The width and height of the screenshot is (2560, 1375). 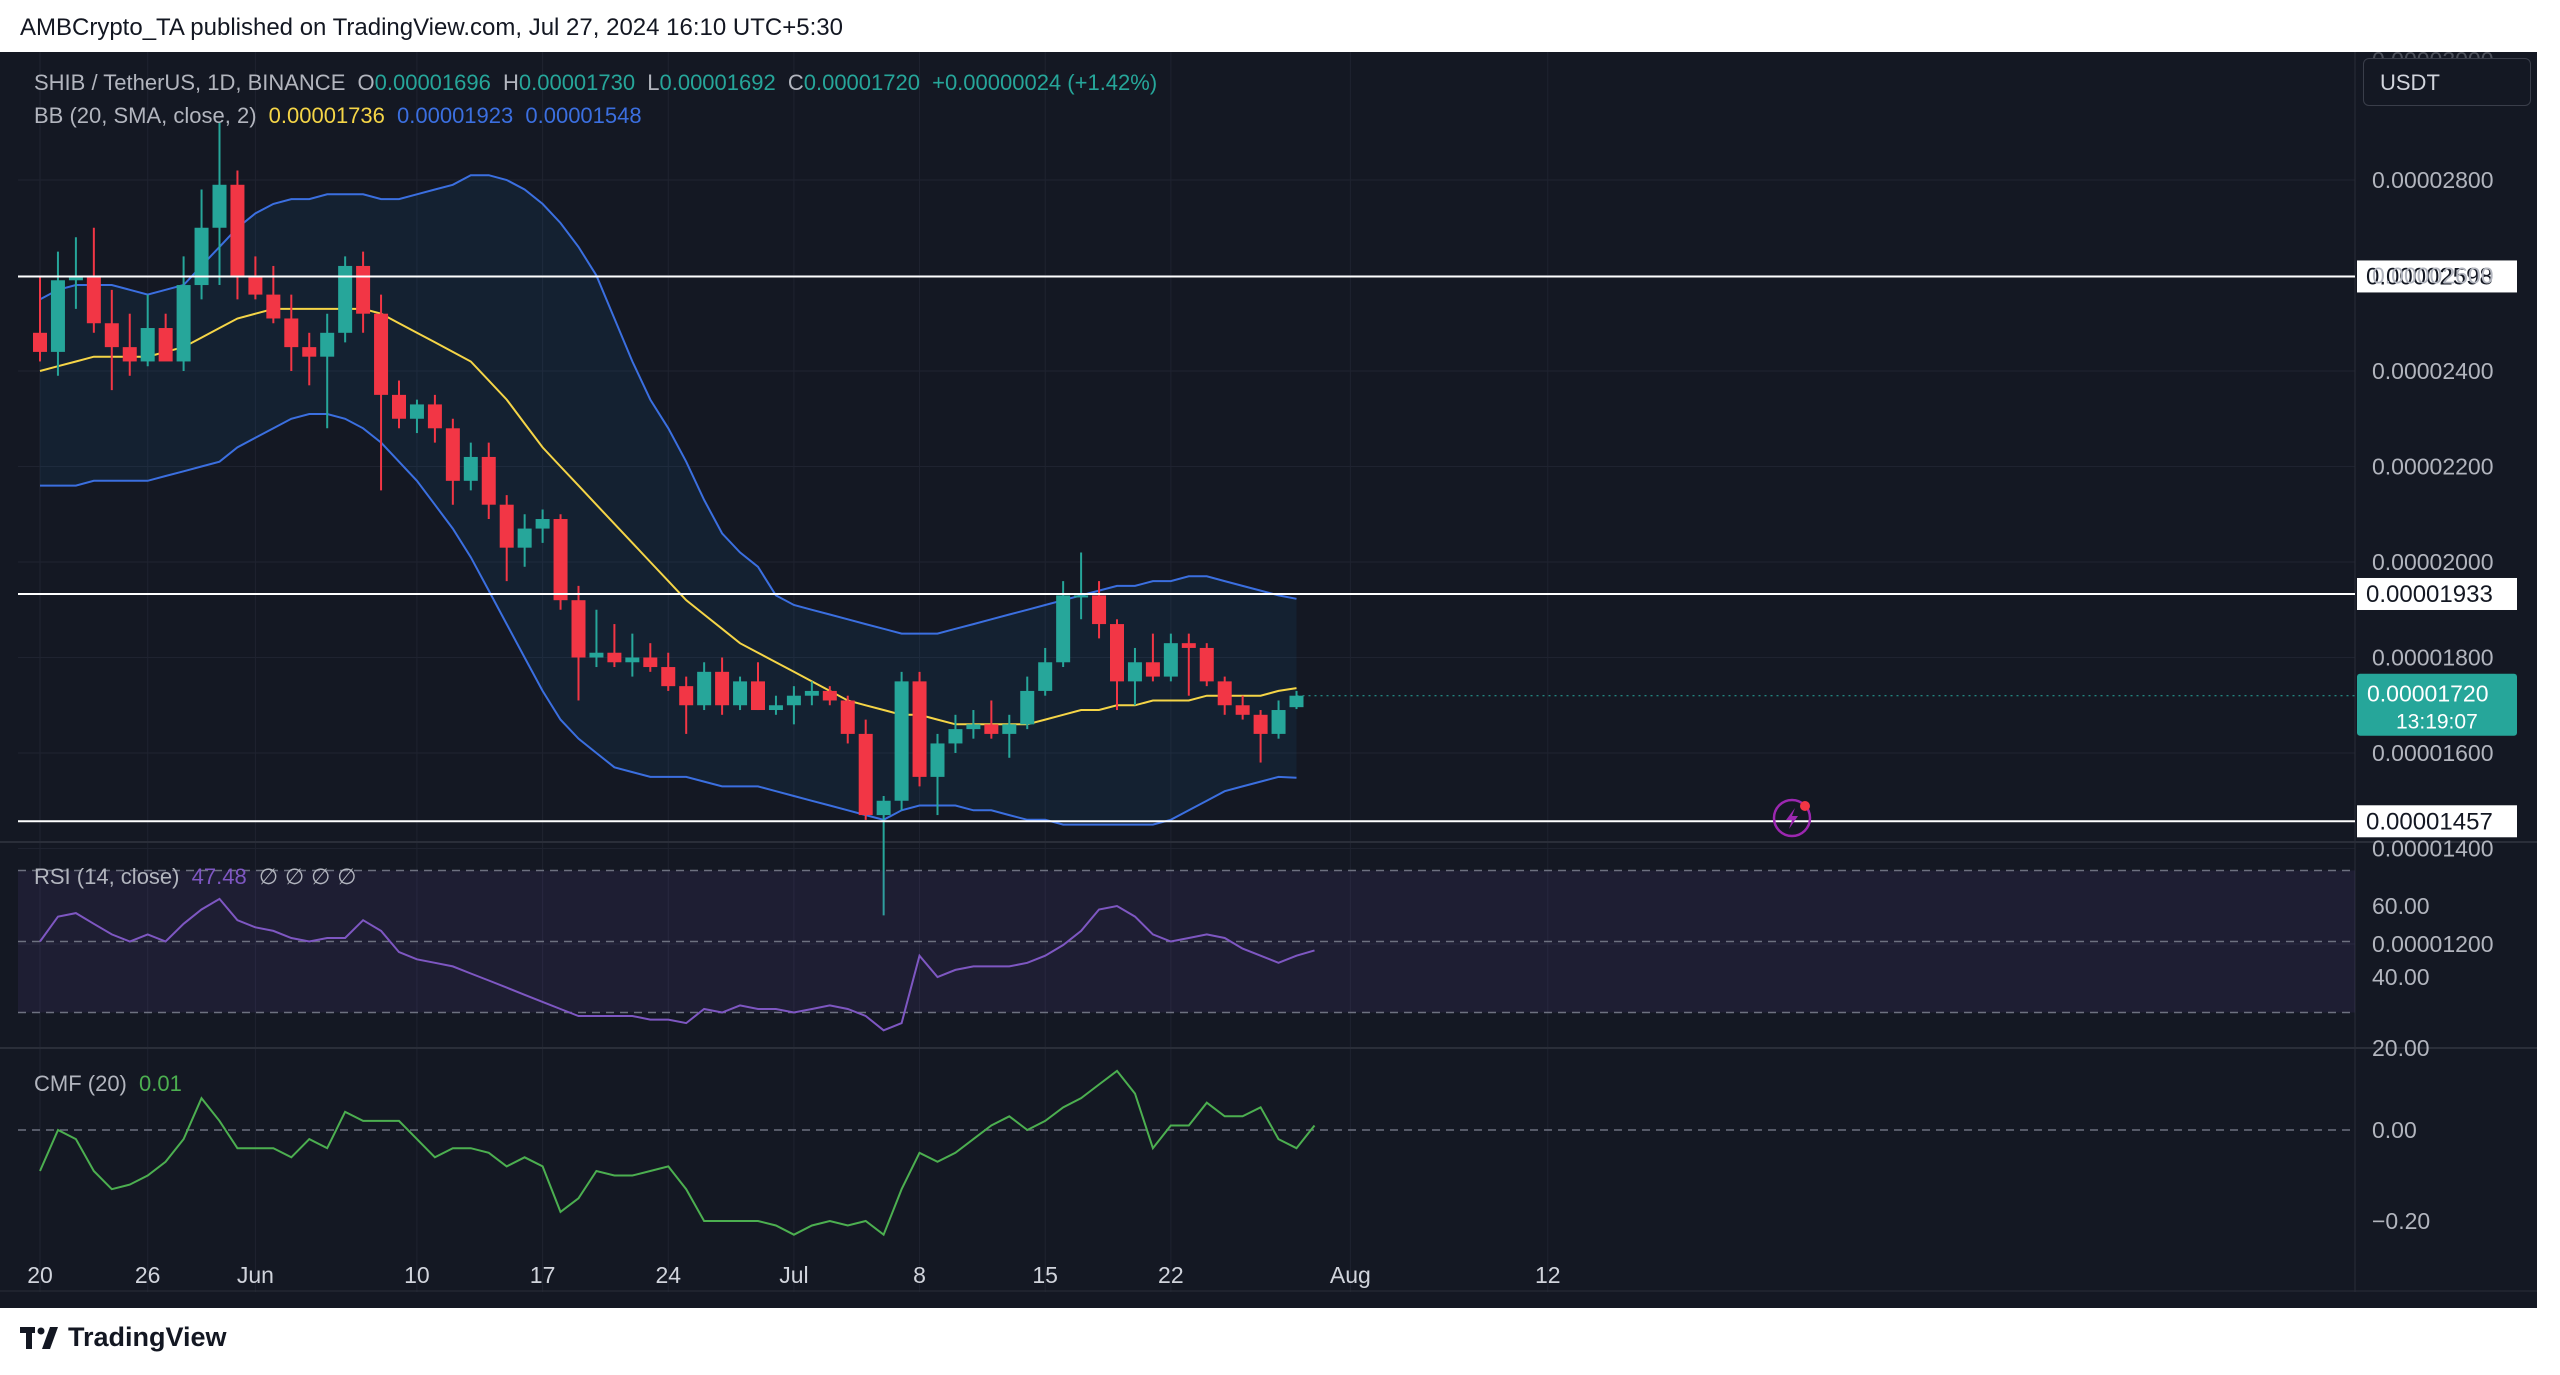 What do you see at coordinates (80, 1083) in the screenshot?
I see `cmf-label: CMF (20)` at bounding box center [80, 1083].